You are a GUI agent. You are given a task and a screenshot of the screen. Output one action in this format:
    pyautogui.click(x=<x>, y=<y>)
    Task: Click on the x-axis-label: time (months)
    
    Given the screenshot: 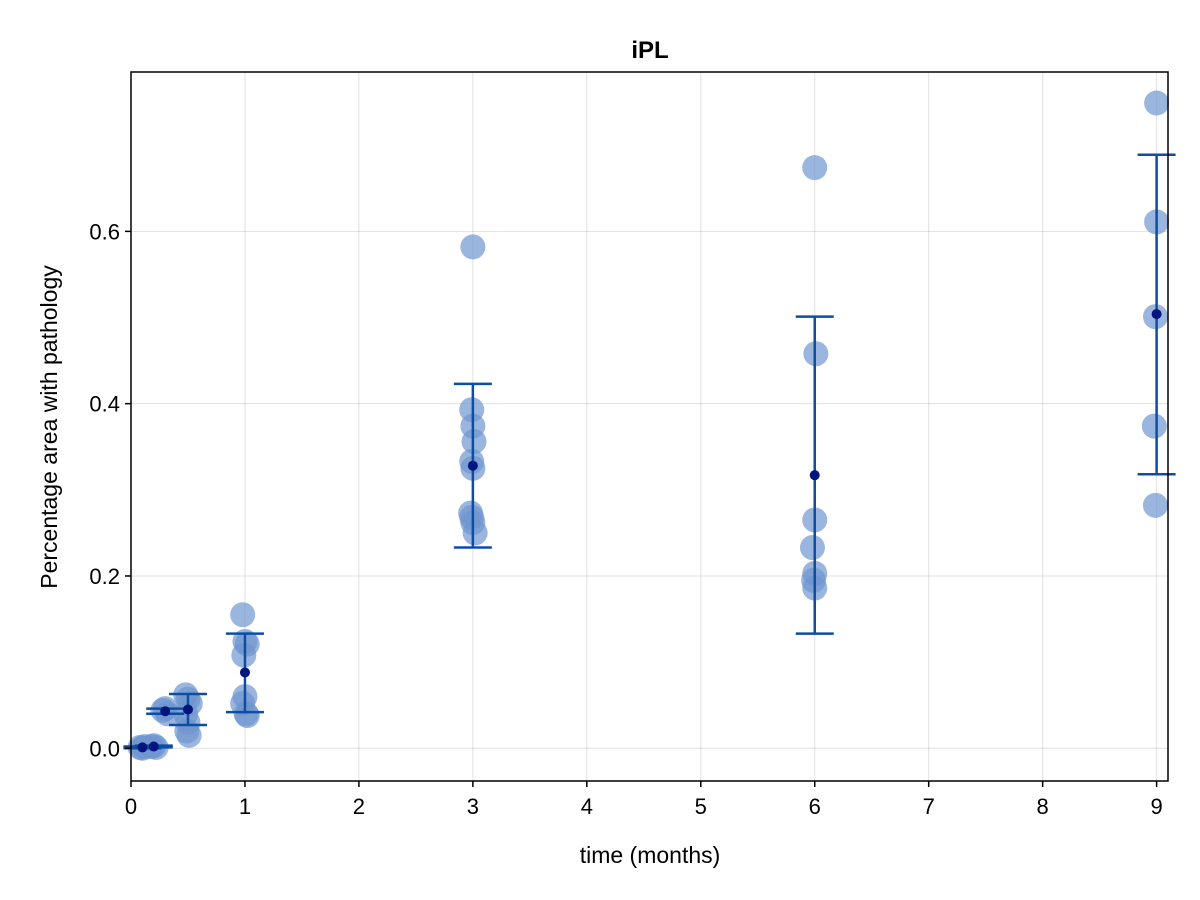 What is the action you would take?
    pyautogui.click(x=650, y=855)
    